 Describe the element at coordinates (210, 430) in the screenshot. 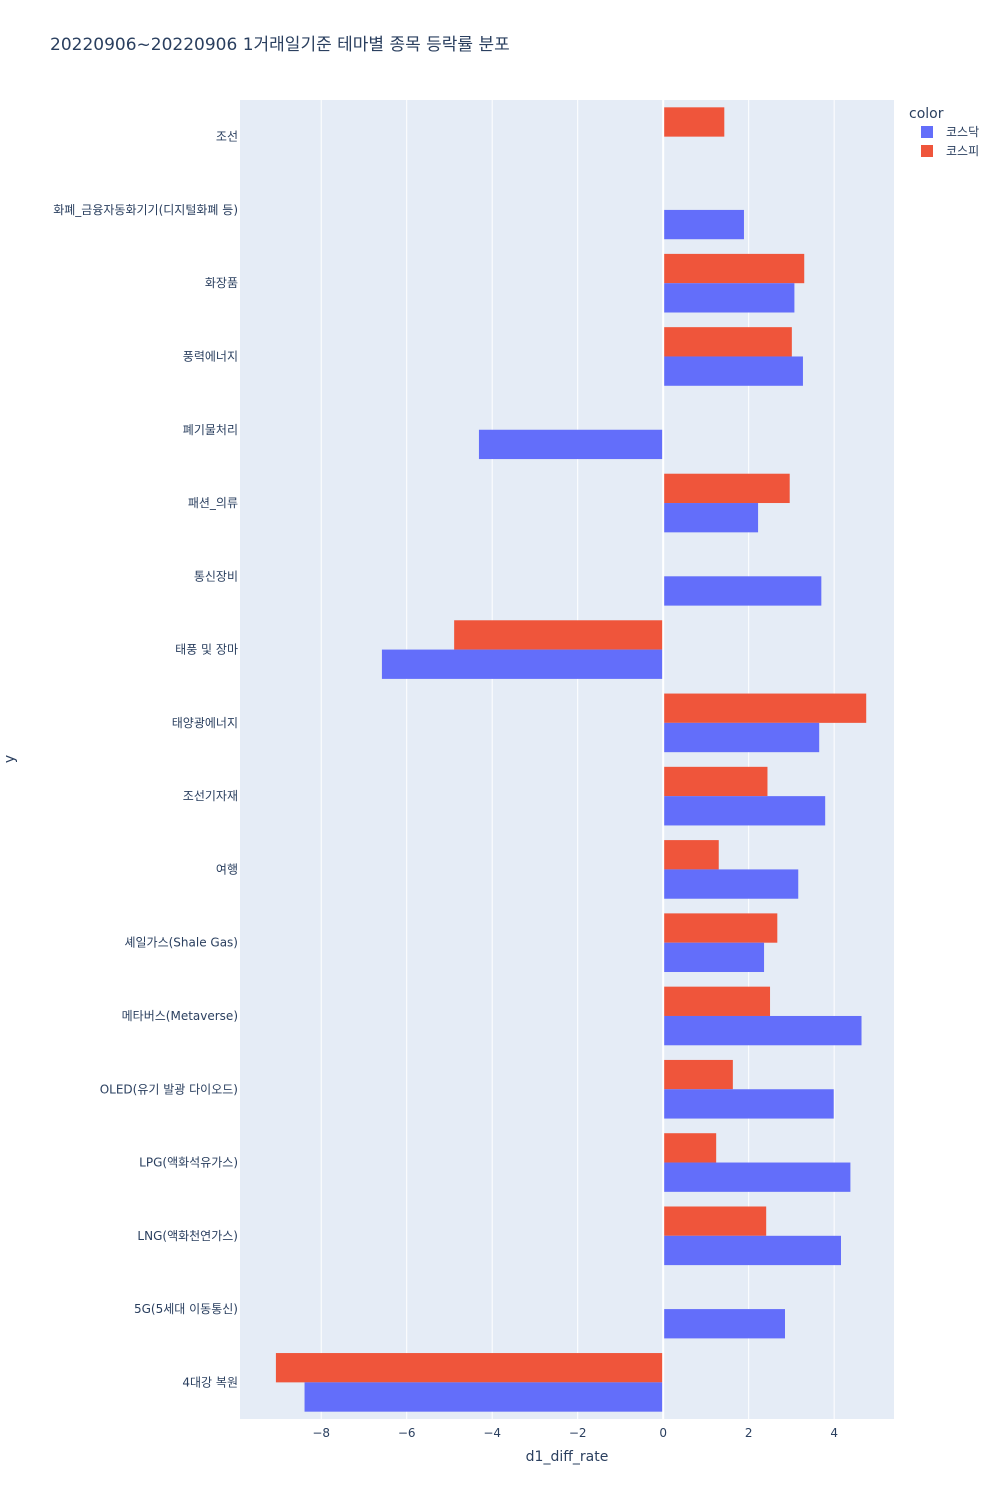

I see `y-tick-label: 폐기물처리` at that location.